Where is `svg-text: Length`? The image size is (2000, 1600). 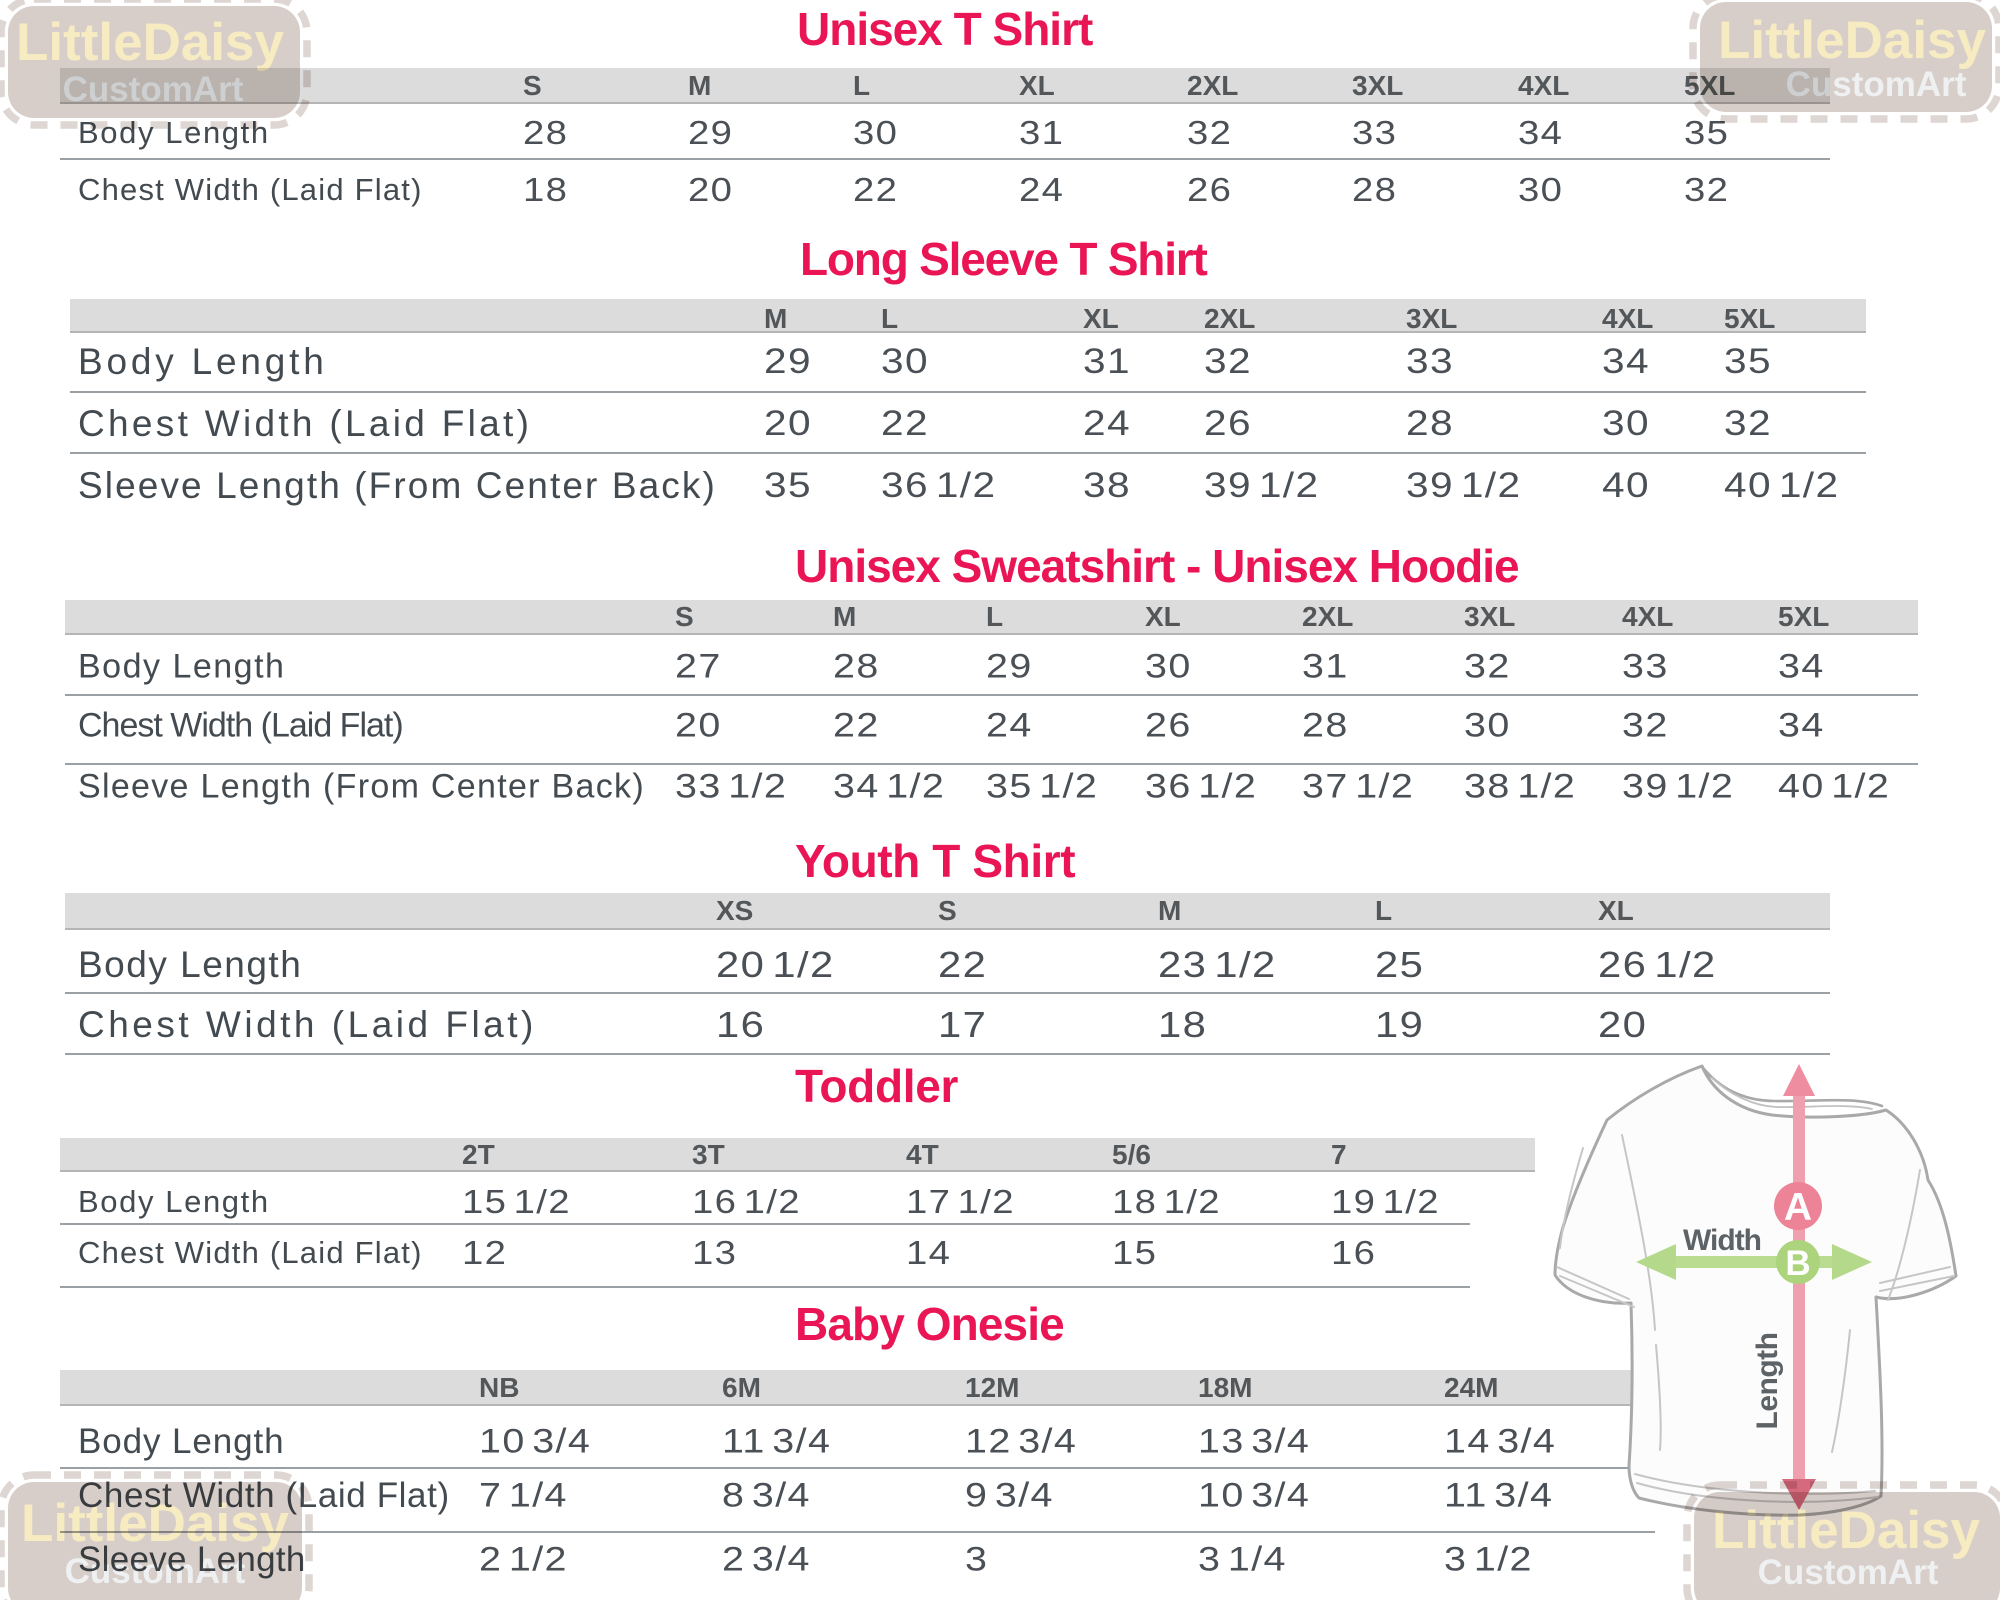
svg-text: Length is located at coordinates (1767, 1381).